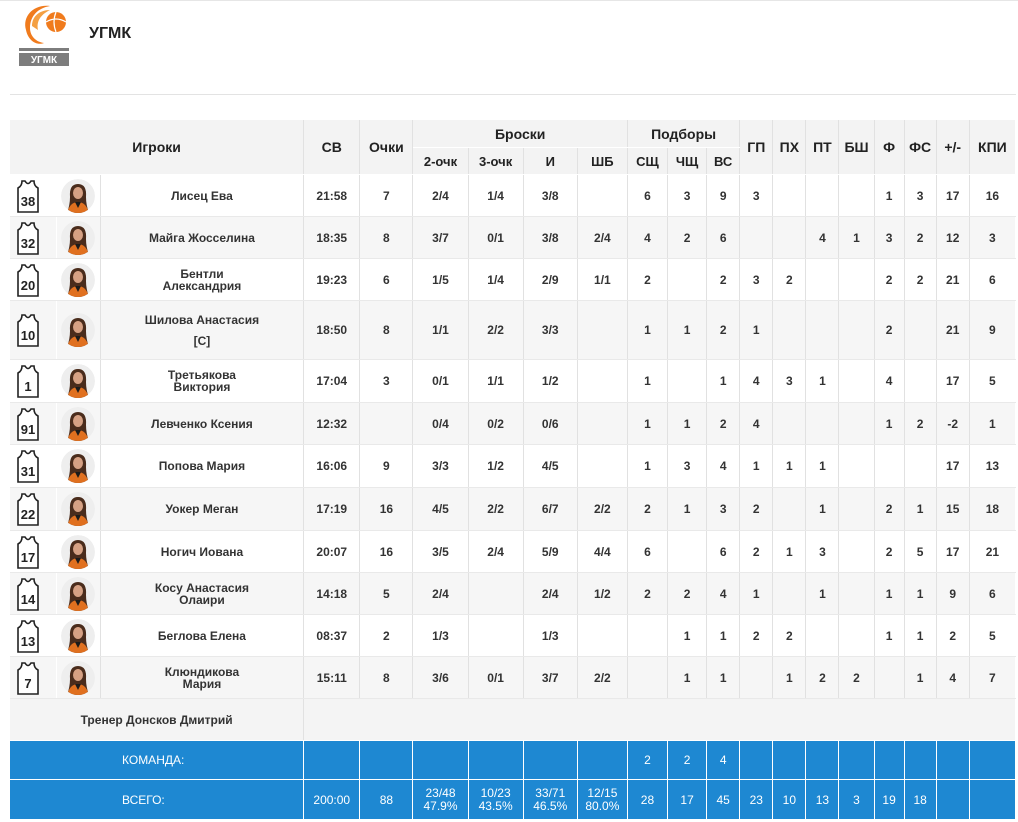  What do you see at coordinates (202, 593) in the screenshot?
I see `player-name: Косу Анастасия Олаири` at bounding box center [202, 593].